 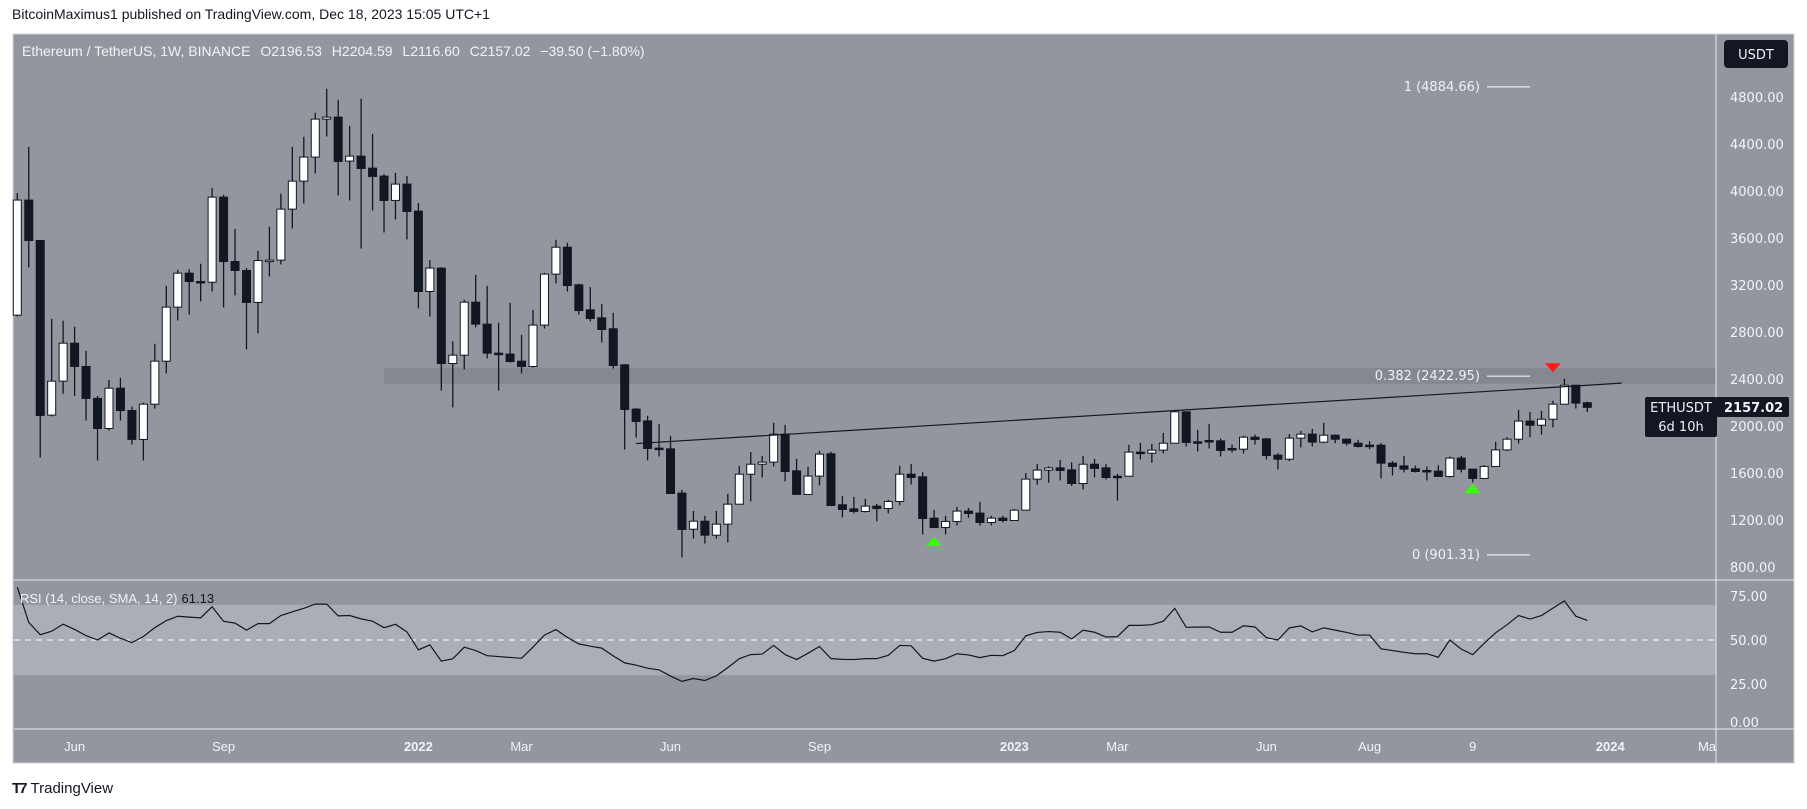 I want to click on change-value: −39.50 (−1.80%), so click(x=592, y=51).